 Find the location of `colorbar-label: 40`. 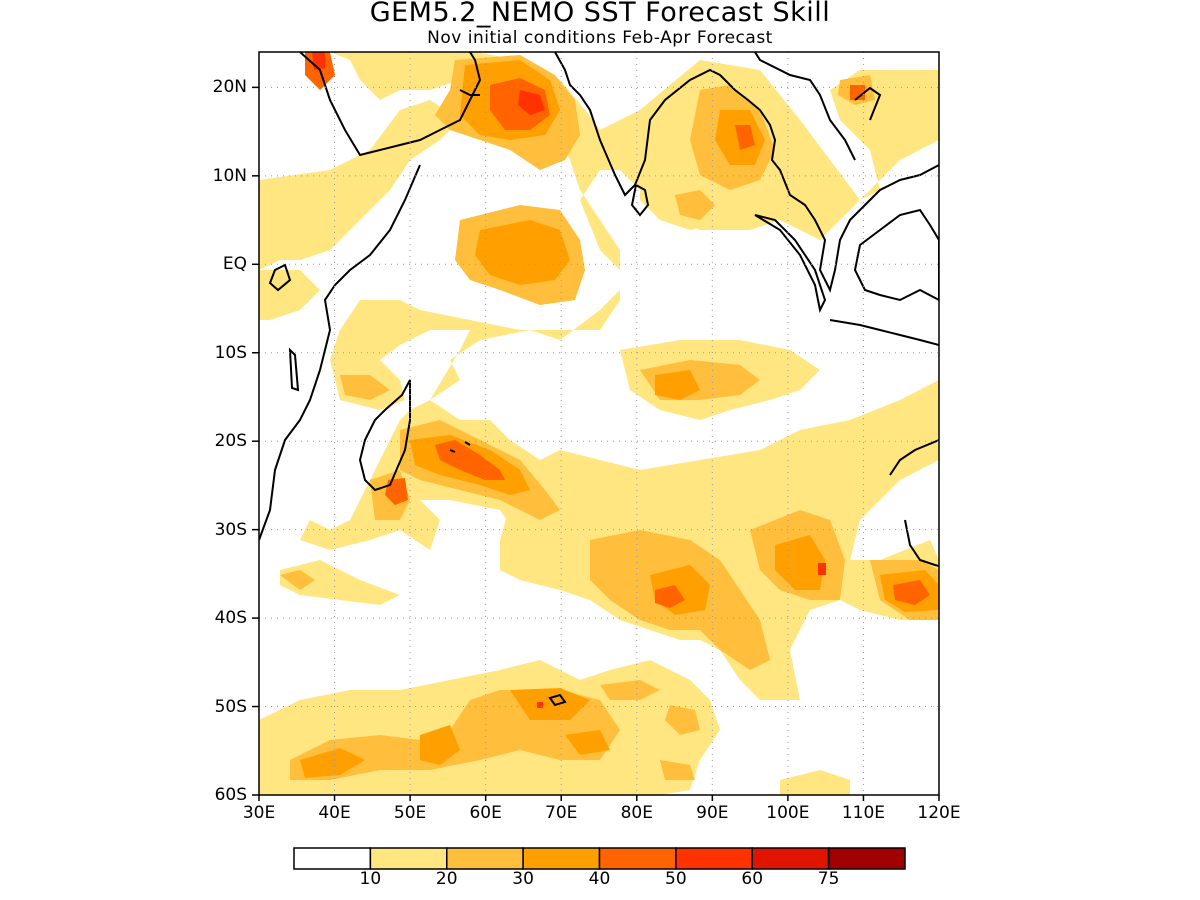

colorbar-label: 40 is located at coordinates (599, 879).